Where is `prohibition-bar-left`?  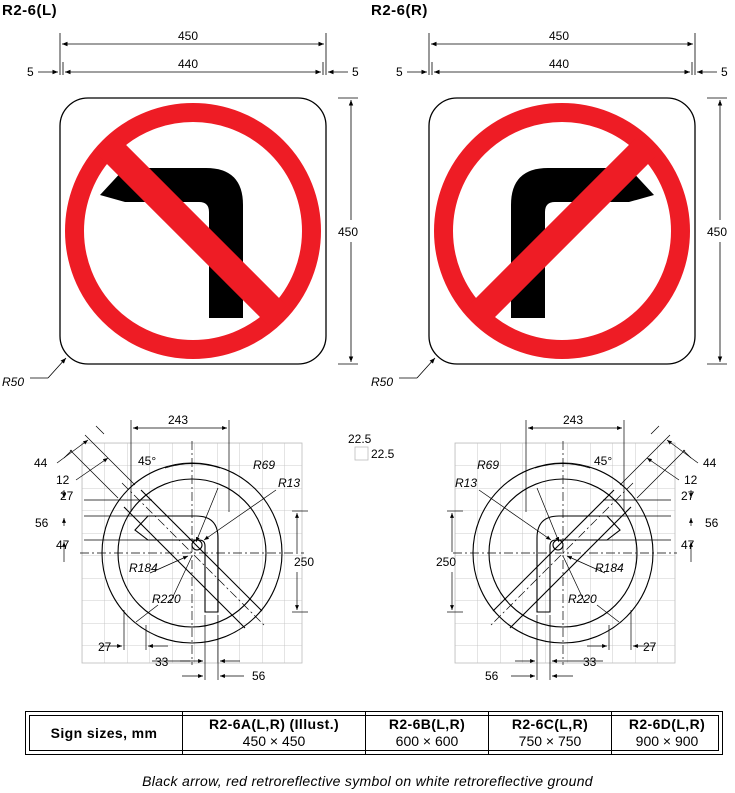
prohibition-bar-left is located at coordinates (193, 231).